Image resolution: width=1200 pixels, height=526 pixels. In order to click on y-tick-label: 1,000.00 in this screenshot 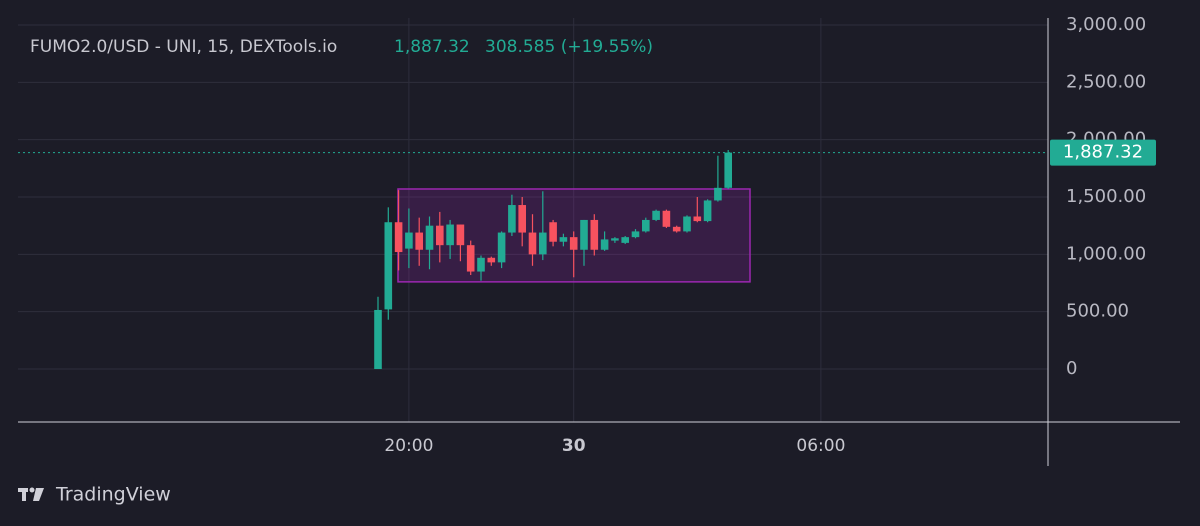, I will do `click(1106, 253)`.